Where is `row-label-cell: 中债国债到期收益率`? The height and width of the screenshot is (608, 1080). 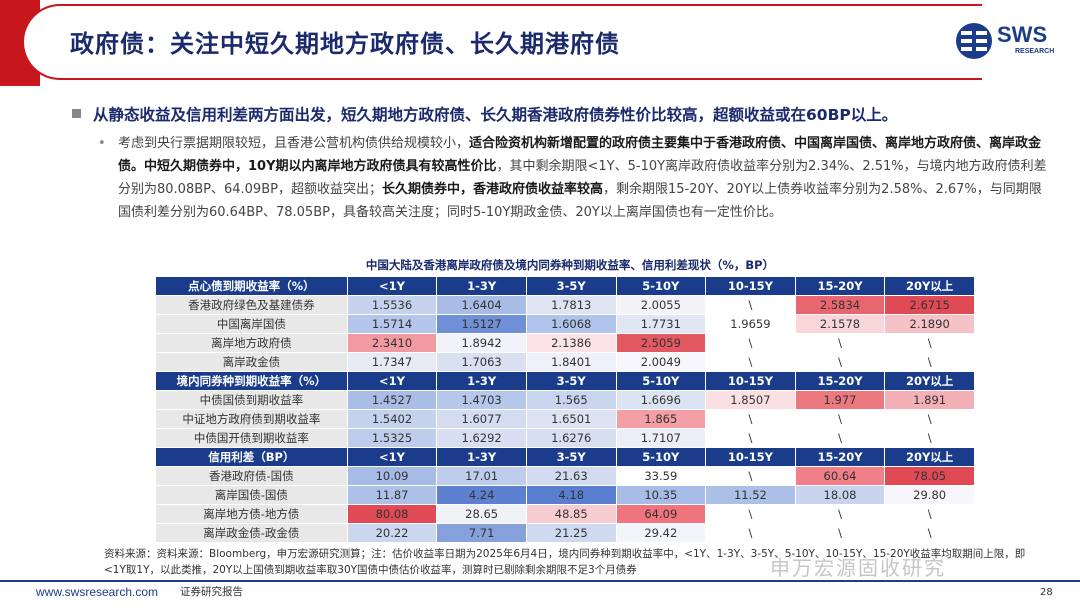 row-label-cell: 中债国债到期收益率 is located at coordinates (251, 400).